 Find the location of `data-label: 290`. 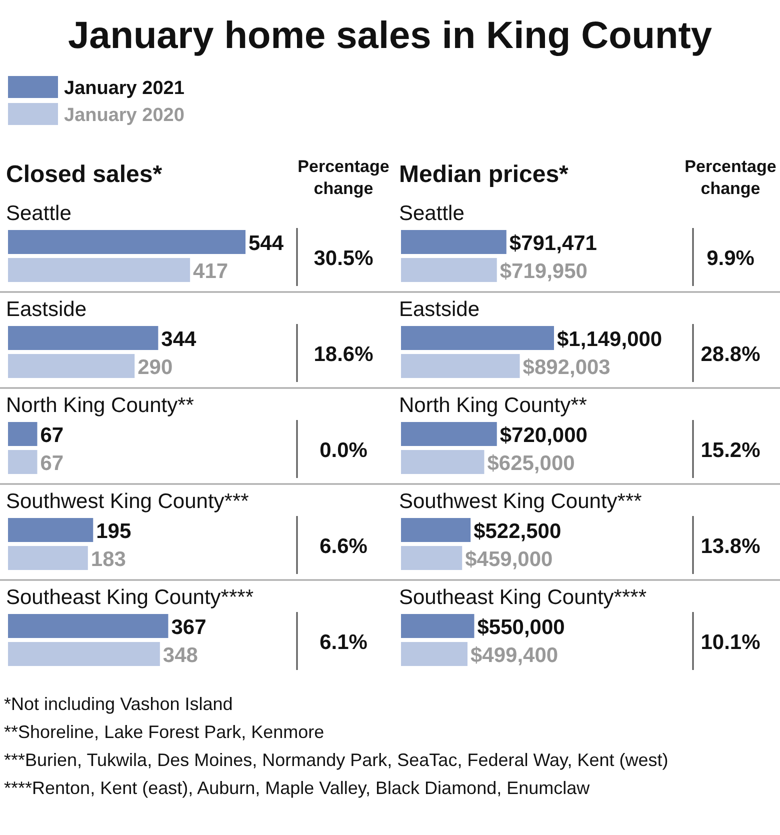

data-label: 290 is located at coordinates (155, 367).